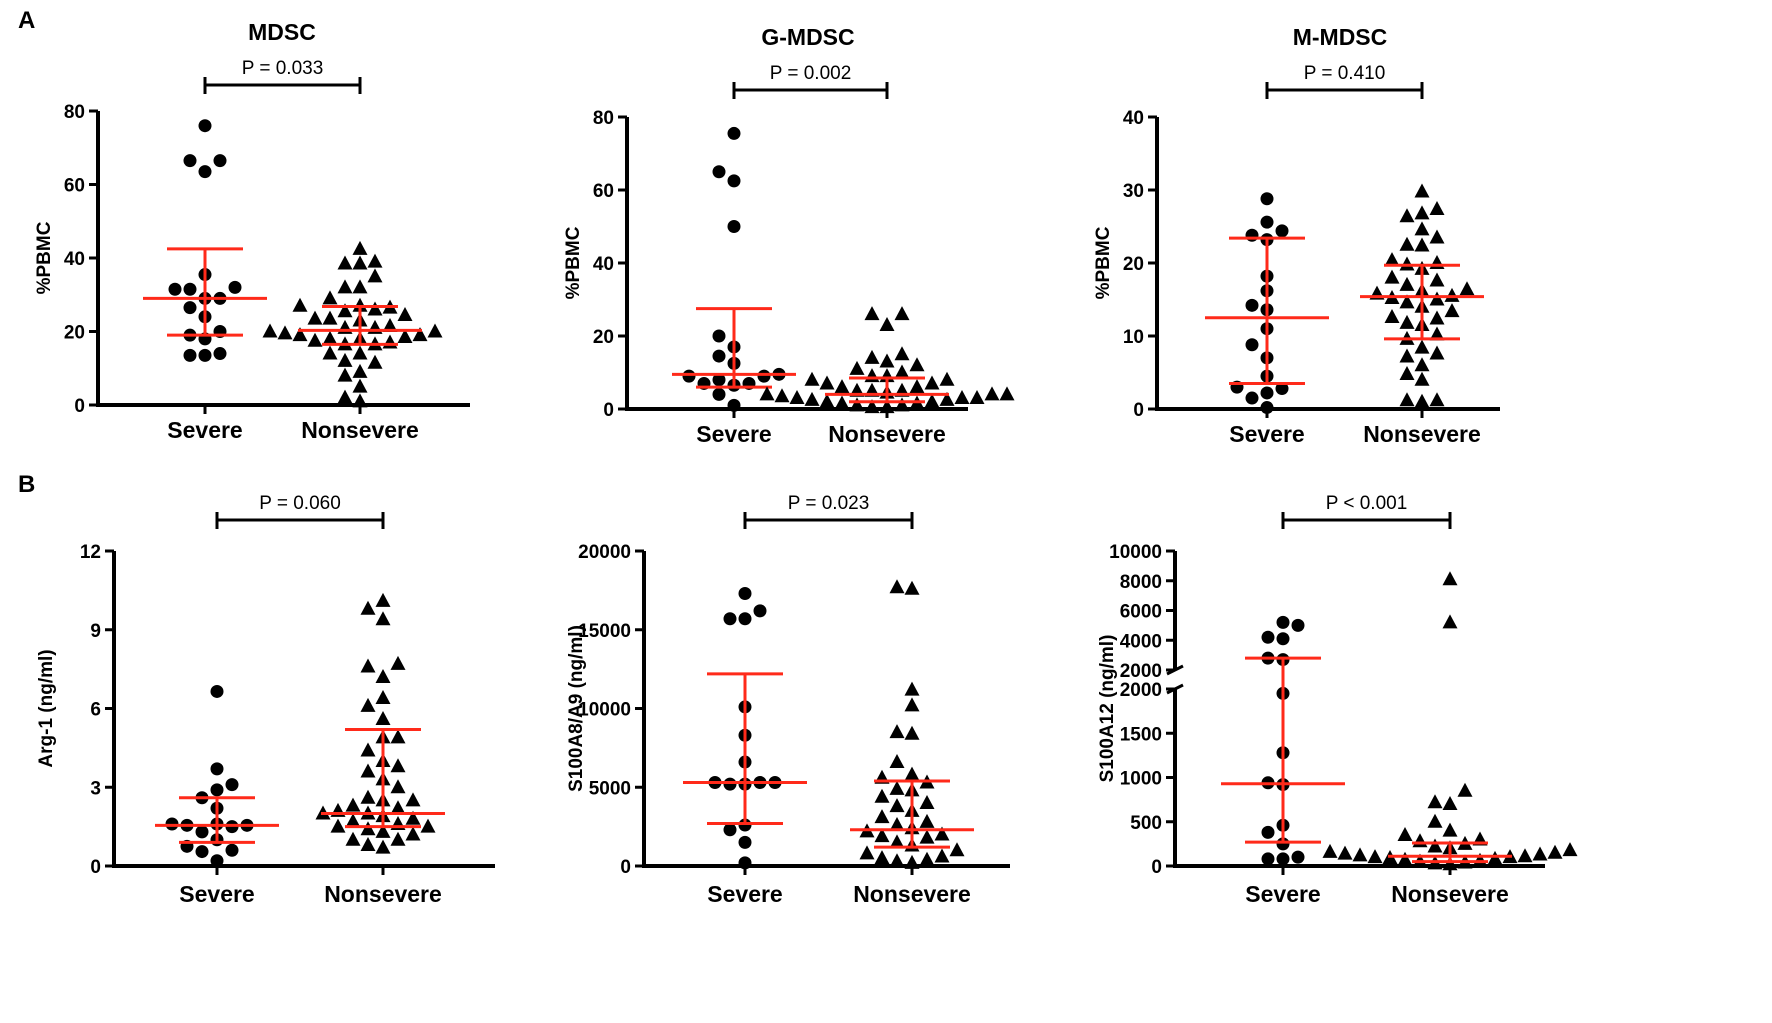  What do you see at coordinates (603, 337) in the screenshot?
I see `y-tick-label: 20` at bounding box center [603, 337].